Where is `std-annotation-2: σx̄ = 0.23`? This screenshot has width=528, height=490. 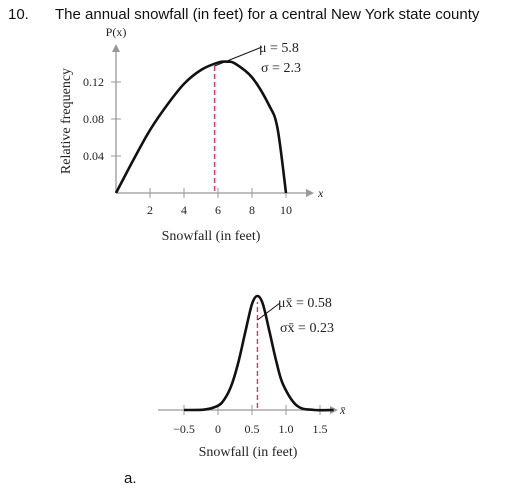
std-annotation-2: σx̄ = 0.23 is located at coordinates (307, 328).